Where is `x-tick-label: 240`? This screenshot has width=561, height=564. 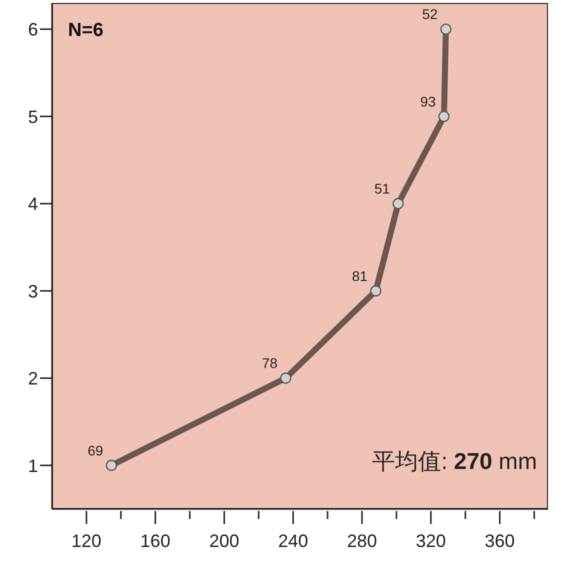
x-tick-label: 240 is located at coordinates (293, 541).